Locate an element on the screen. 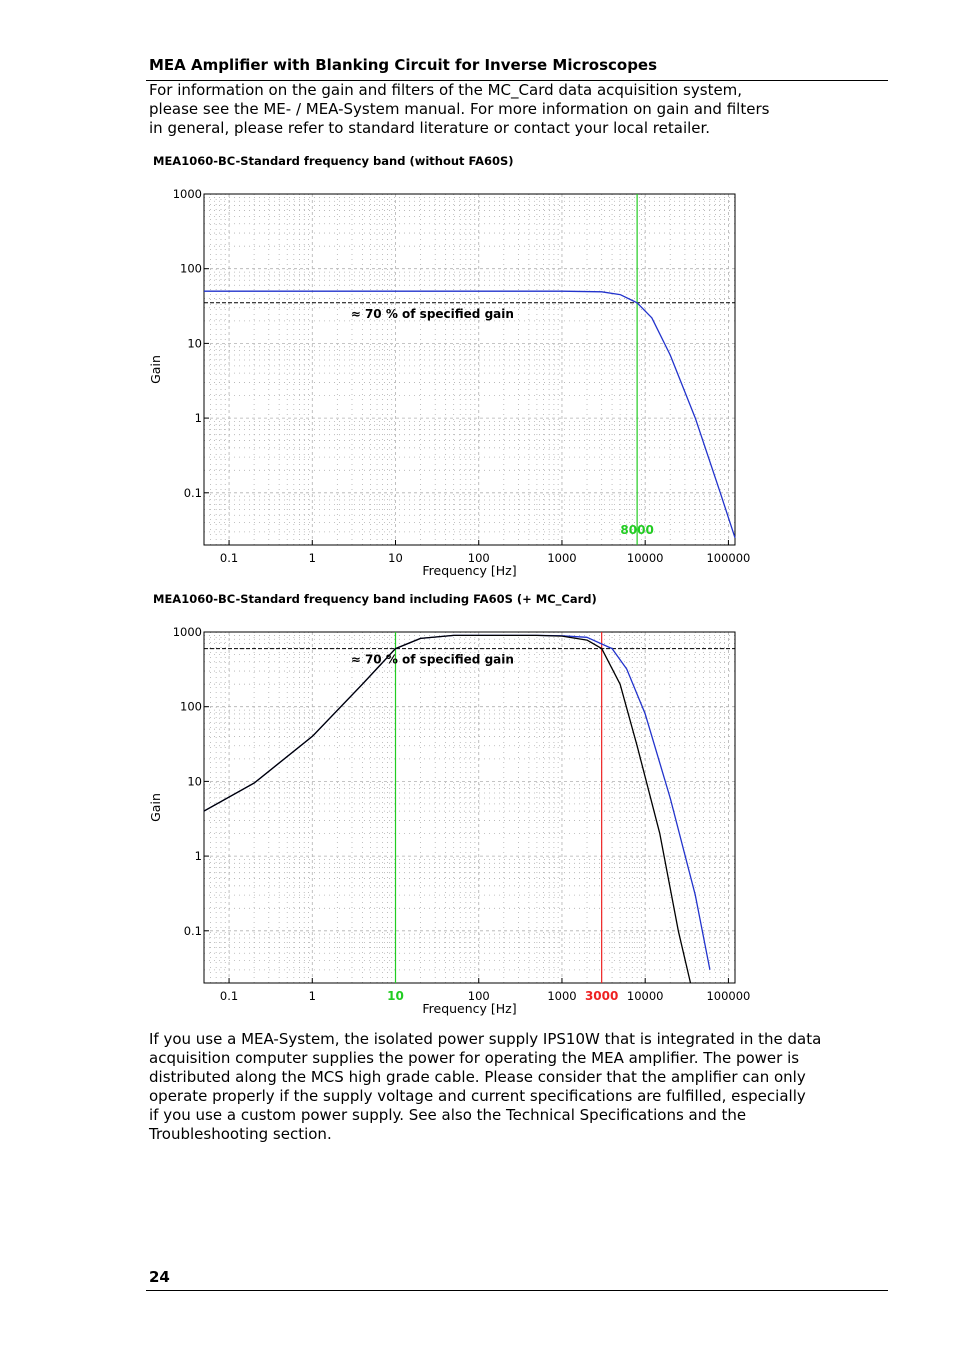 This screenshot has height=1350, width=954. marker-label: 3000 is located at coordinates (601, 996).